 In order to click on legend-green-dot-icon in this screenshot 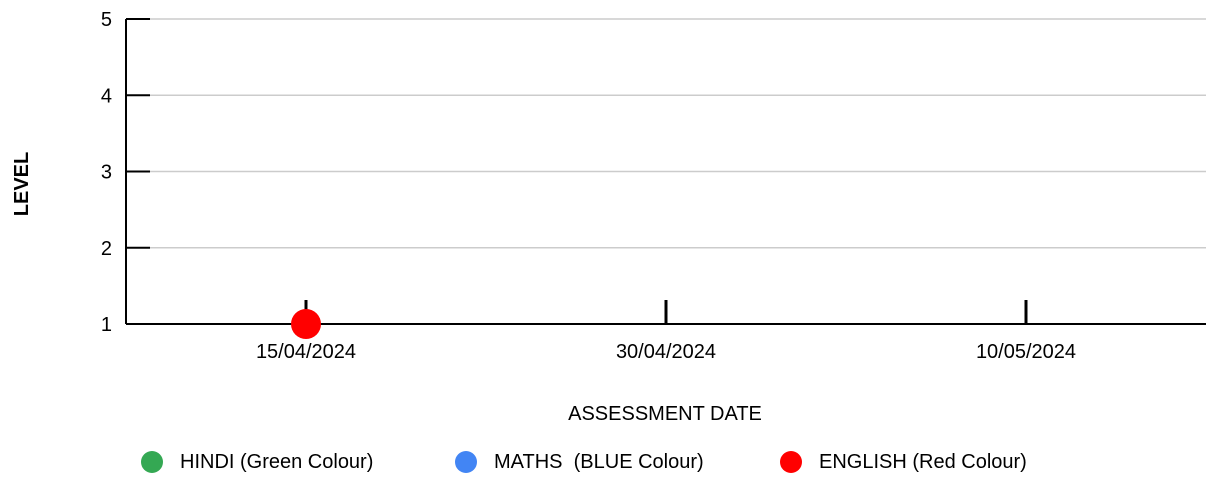, I will do `click(152, 462)`.